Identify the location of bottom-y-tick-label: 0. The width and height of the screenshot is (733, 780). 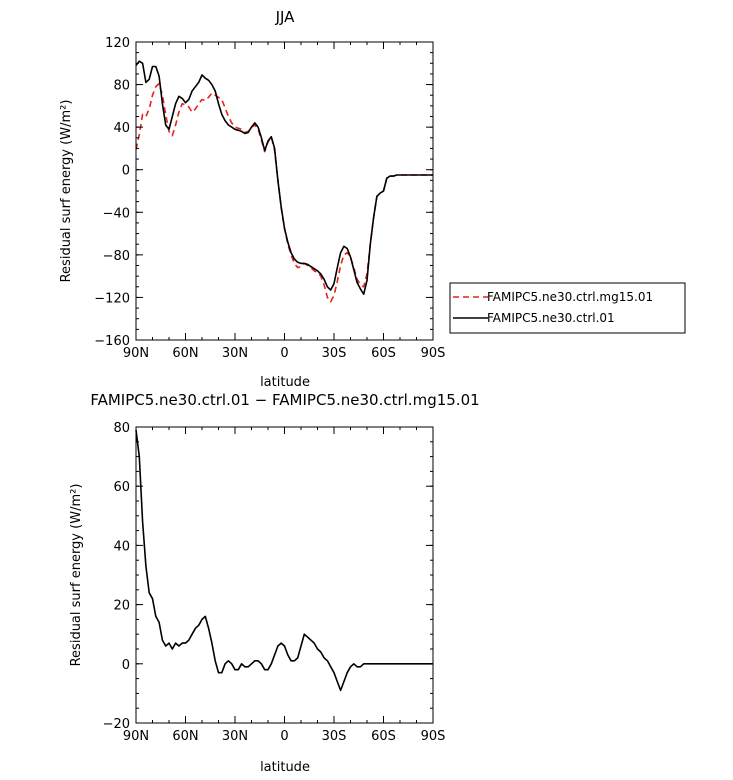
(126, 665).